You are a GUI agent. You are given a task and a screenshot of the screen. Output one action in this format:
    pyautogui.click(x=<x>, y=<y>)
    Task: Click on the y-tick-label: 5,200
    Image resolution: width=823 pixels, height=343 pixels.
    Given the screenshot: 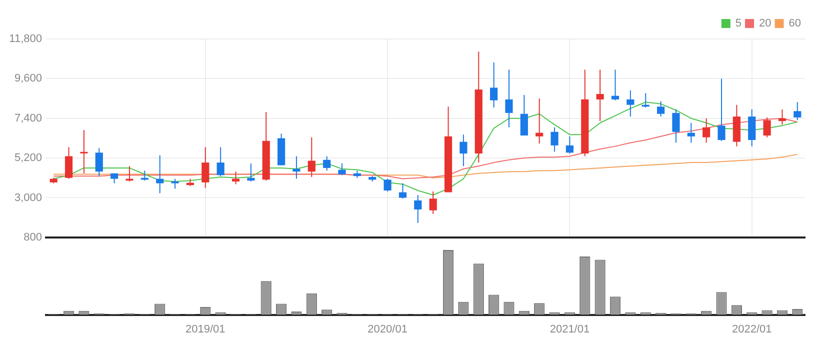 What is the action you would take?
    pyautogui.click(x=28, y=158)
    